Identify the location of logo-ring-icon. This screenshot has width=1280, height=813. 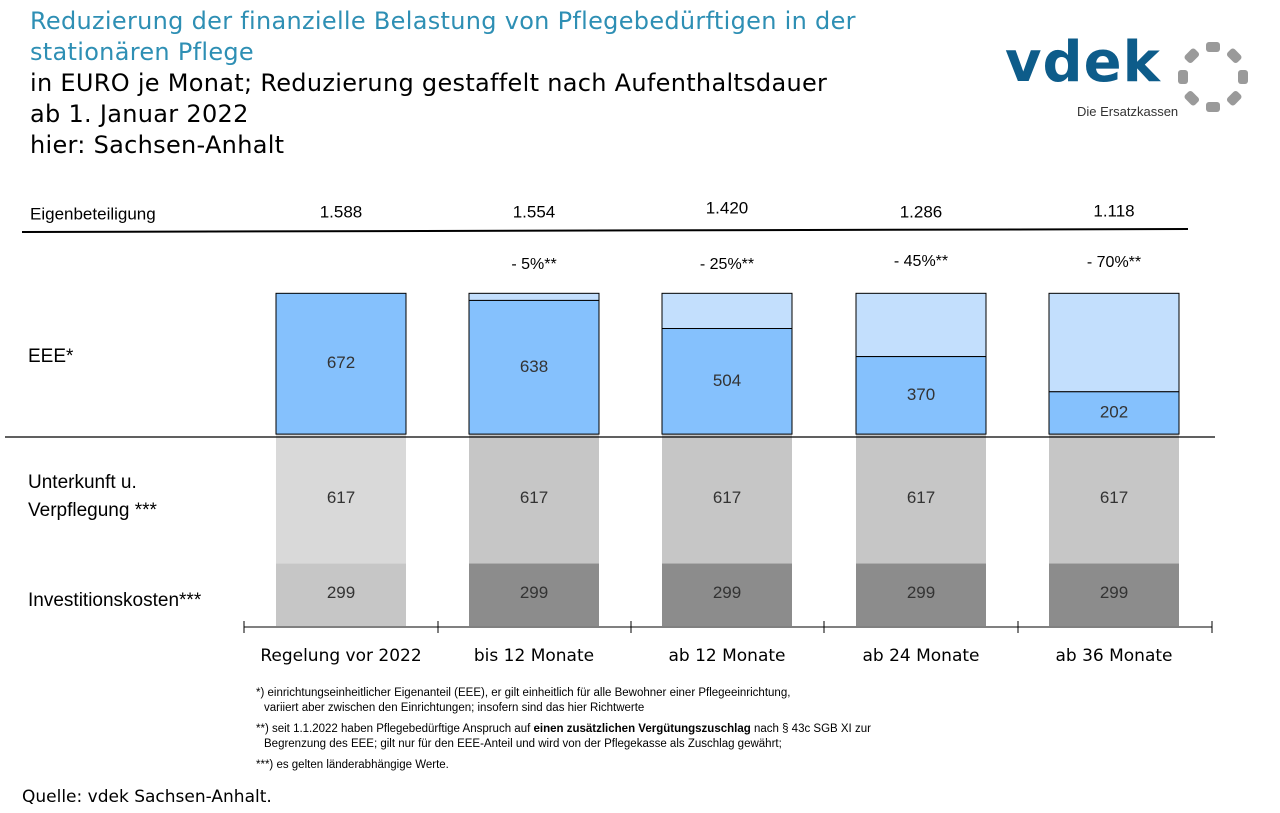
(1213, 77).